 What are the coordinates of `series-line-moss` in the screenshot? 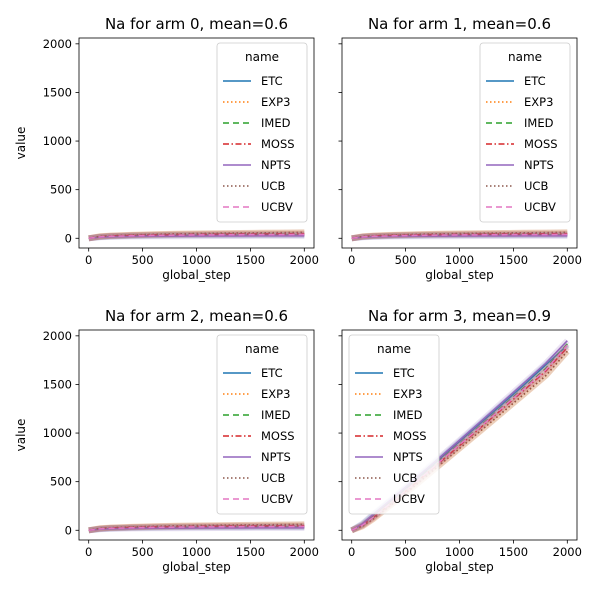 It's located at (459, 438).